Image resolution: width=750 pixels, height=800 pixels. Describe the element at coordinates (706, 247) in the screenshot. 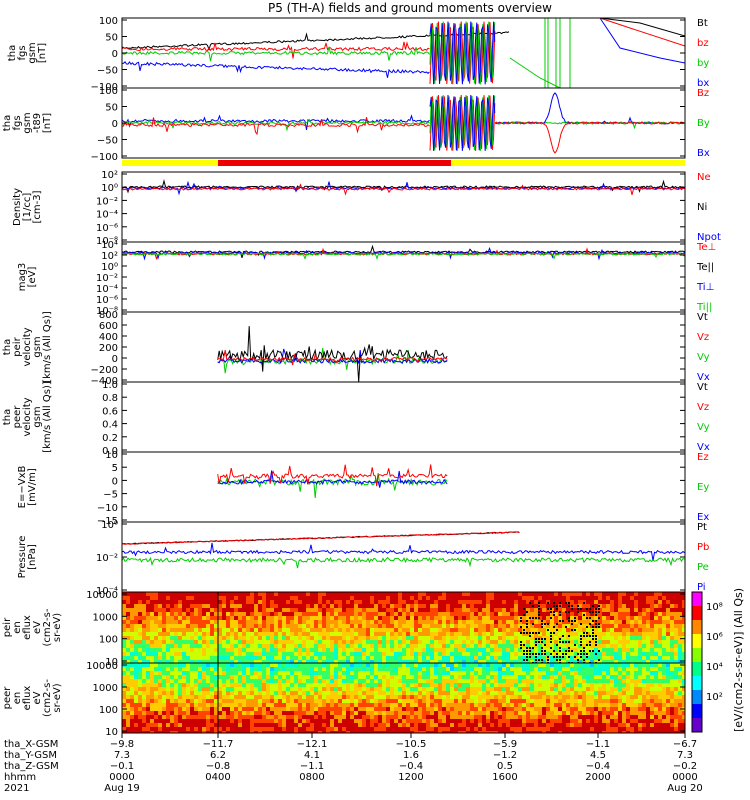

I see `legend-Te⊥: Te⊥` at that location.